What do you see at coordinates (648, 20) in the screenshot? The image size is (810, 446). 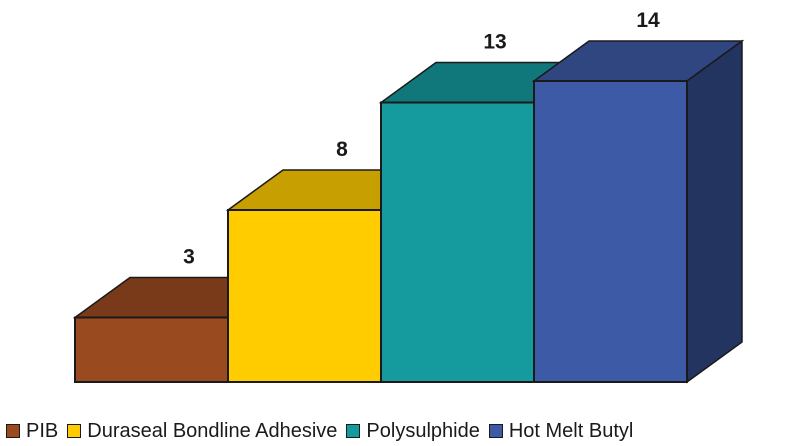 I see `data-label: 14` at bounding box center [648, 20].